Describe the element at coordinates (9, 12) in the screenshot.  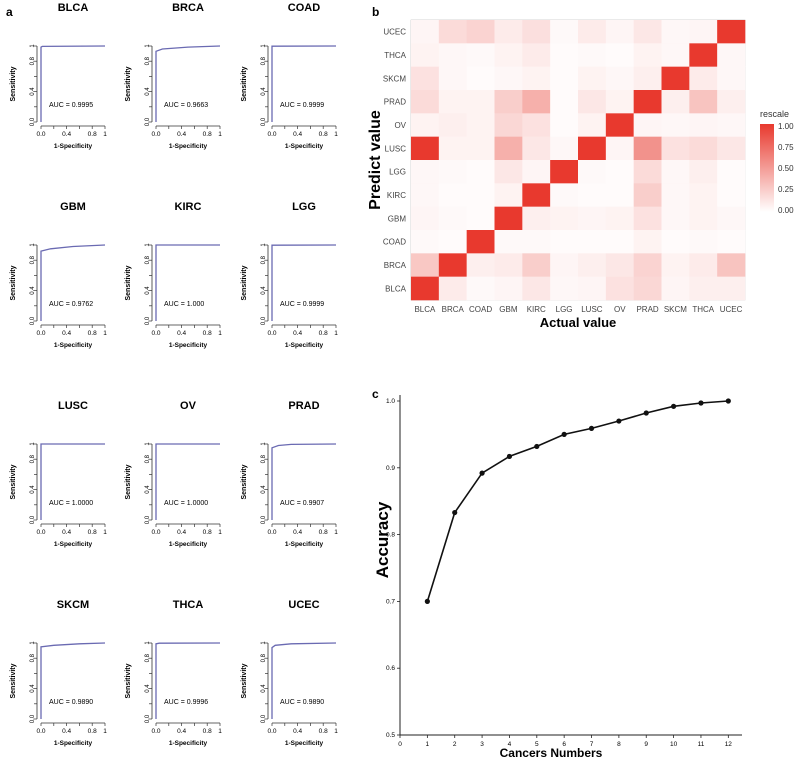
I see `panel-label-a: a` at that location.